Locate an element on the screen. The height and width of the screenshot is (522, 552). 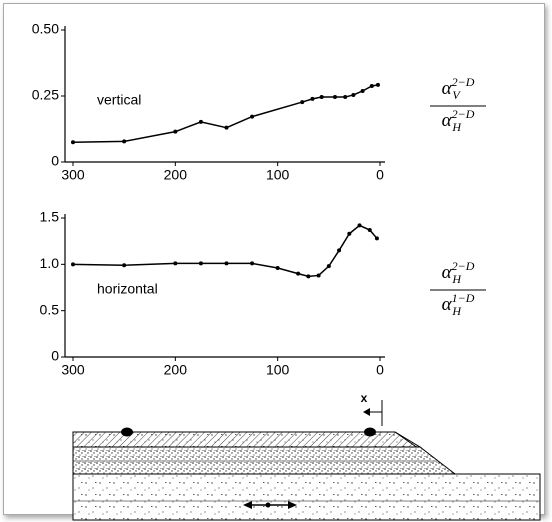
x-arrowhead is located at coordinates (366, 412).